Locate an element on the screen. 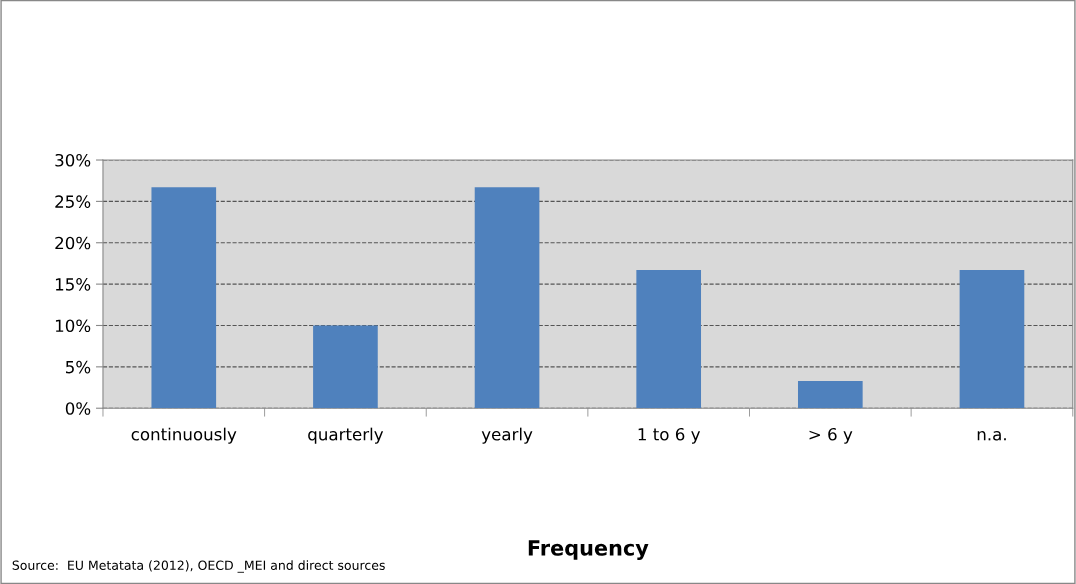 Image resolution: width=1076 pixels, height=584 pixels. x-tick-label: 1 to 6 y is located at coordinates (669, 435).